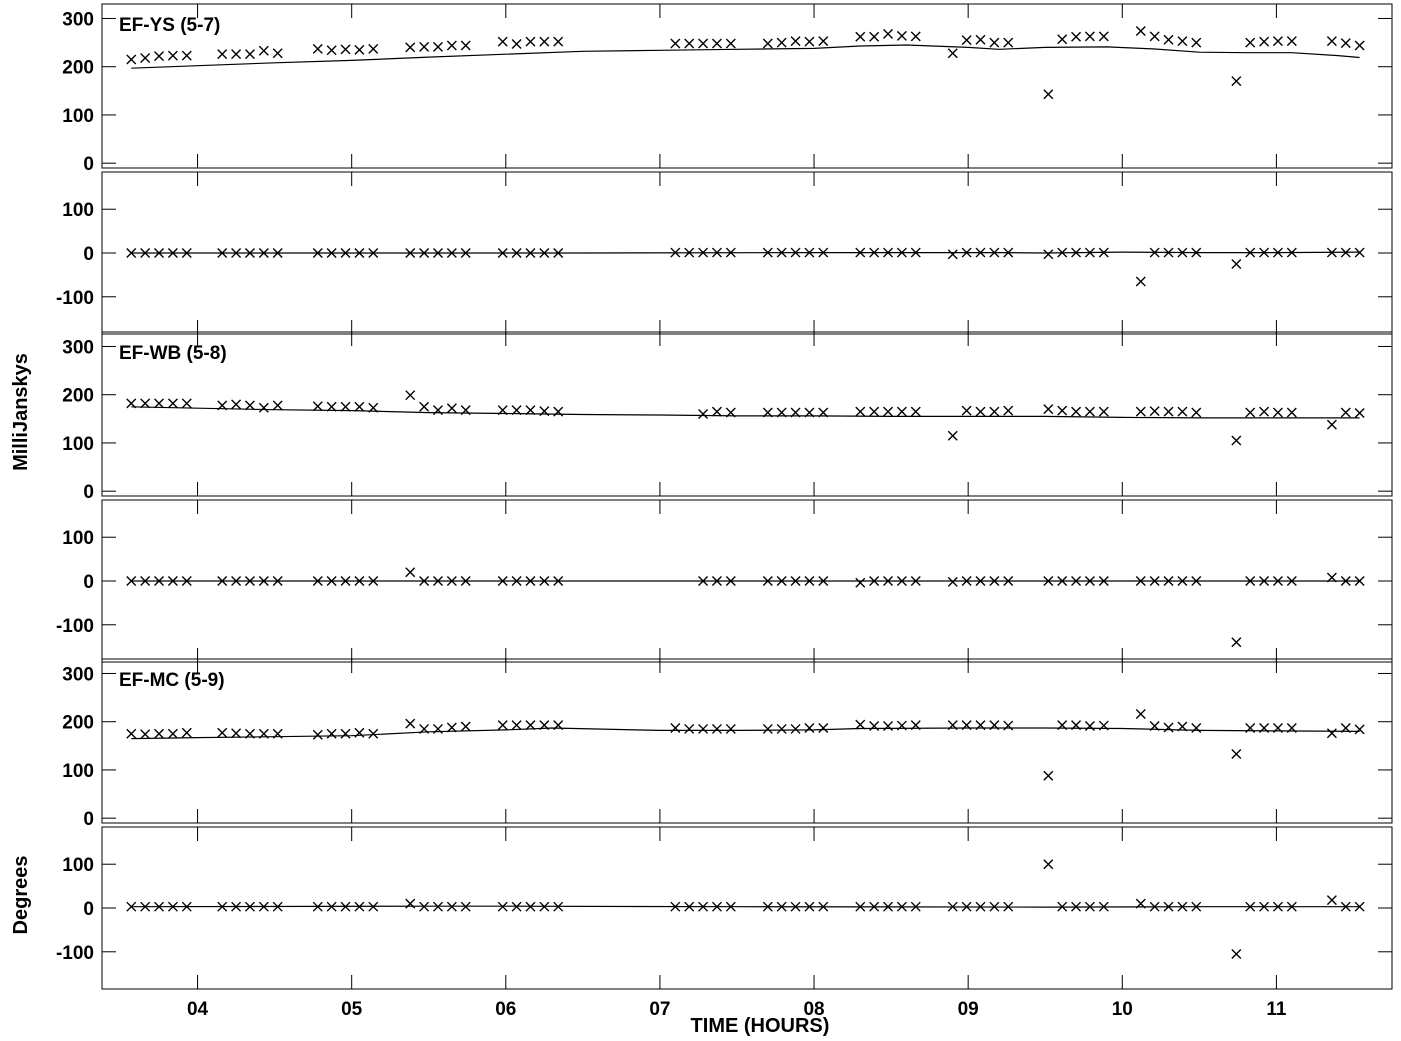  I want to click on x-axis-title: TIME (HOURS), so click(760, 1026).